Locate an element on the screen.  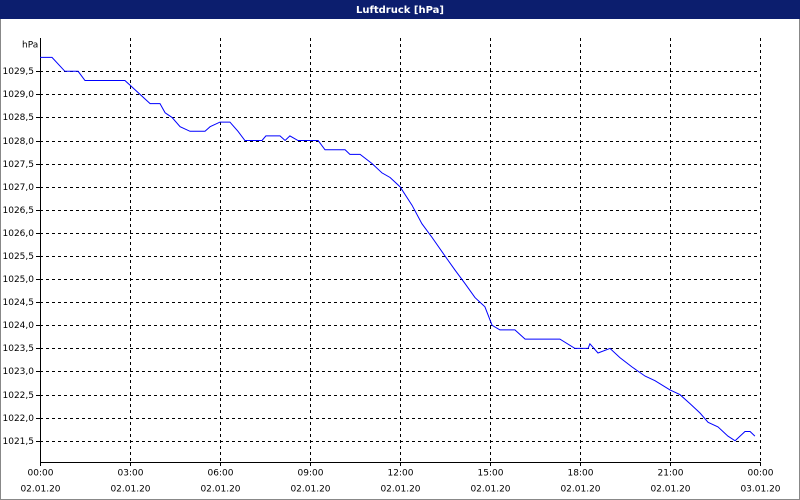
y-tick-label: 1021,5 is located at coordinates (19, 442).